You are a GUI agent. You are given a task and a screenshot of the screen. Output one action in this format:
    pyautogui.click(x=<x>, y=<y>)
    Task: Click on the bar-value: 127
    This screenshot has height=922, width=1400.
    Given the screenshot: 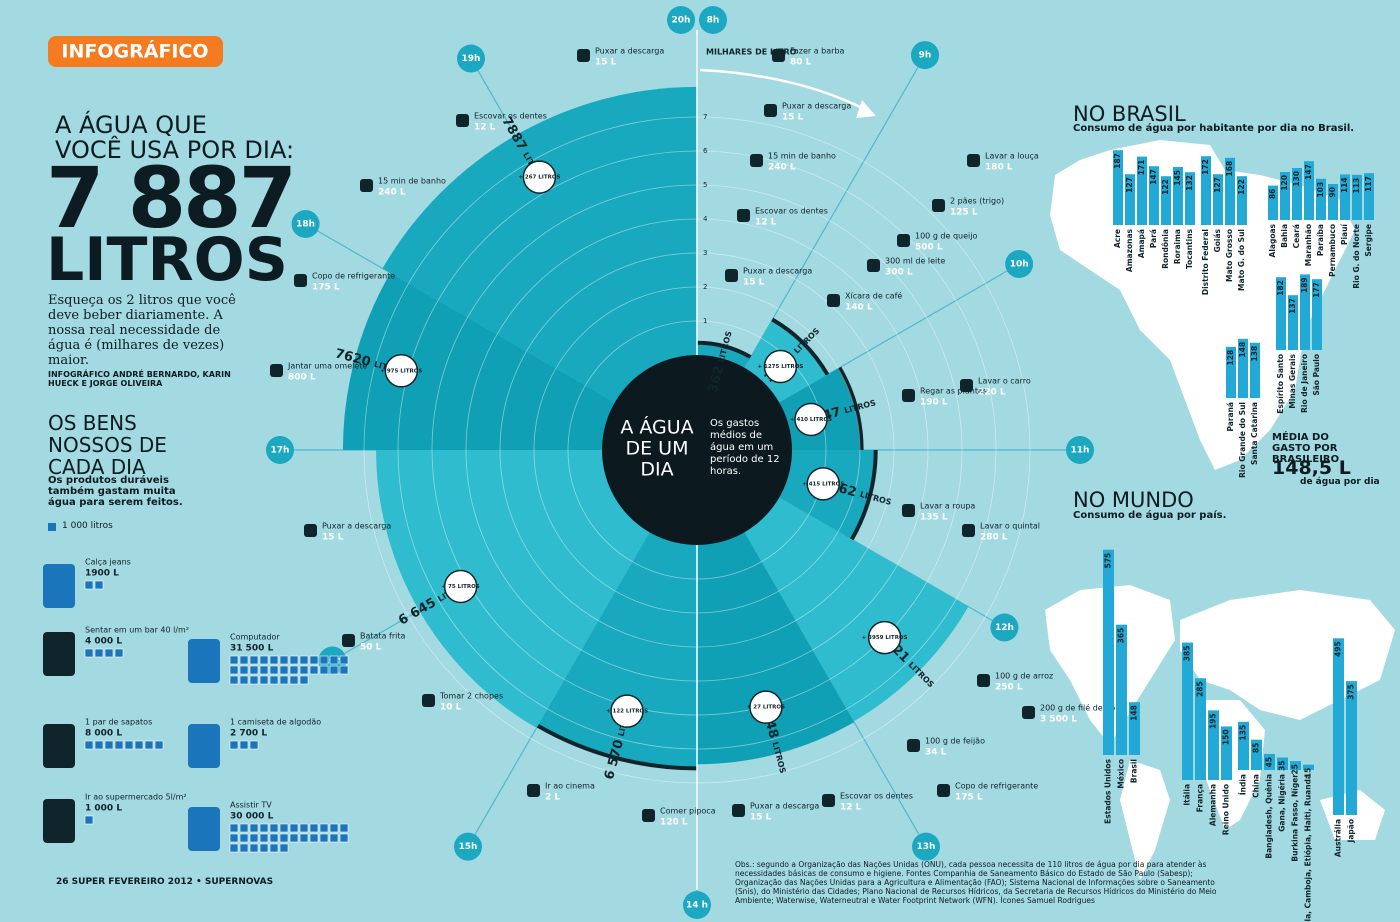 What is the action you would take?
    pyautogui.click(x=1217, y=185)
    